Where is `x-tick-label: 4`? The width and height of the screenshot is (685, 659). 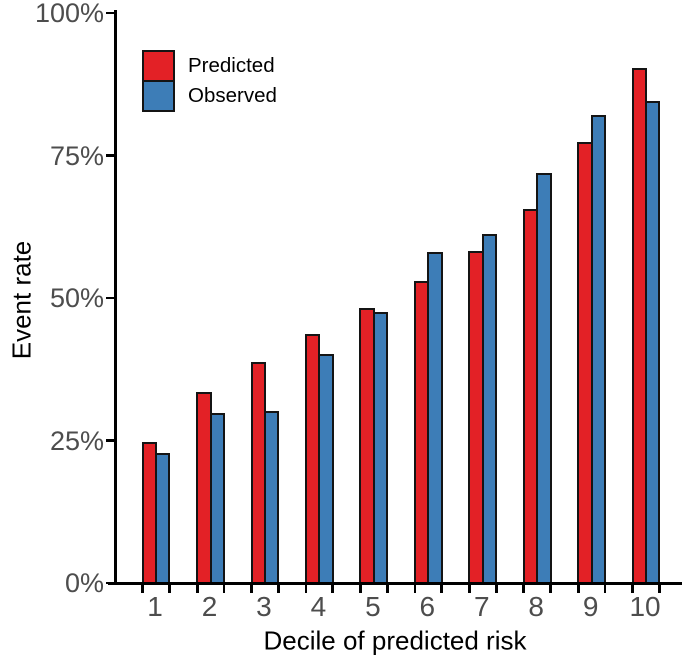 x-tick-label: 4 is located at coordinates (318, 606).